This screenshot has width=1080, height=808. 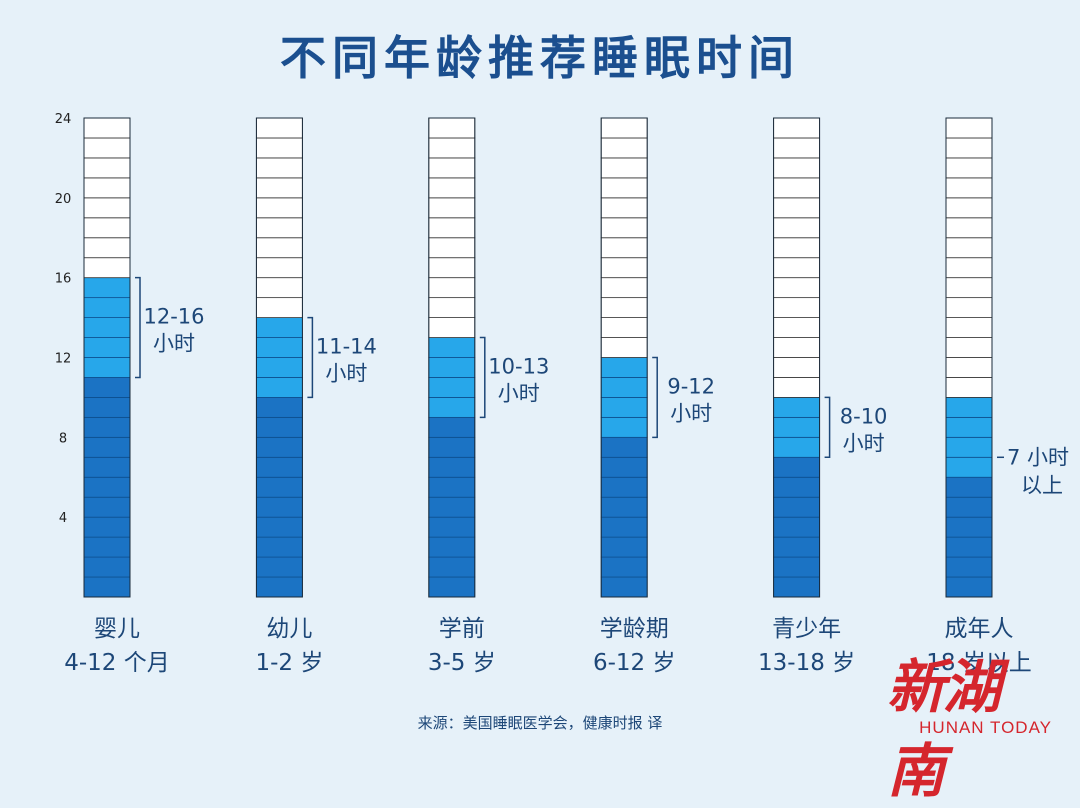 I want to click on category-name: 学前, so click(x=462, y=629).